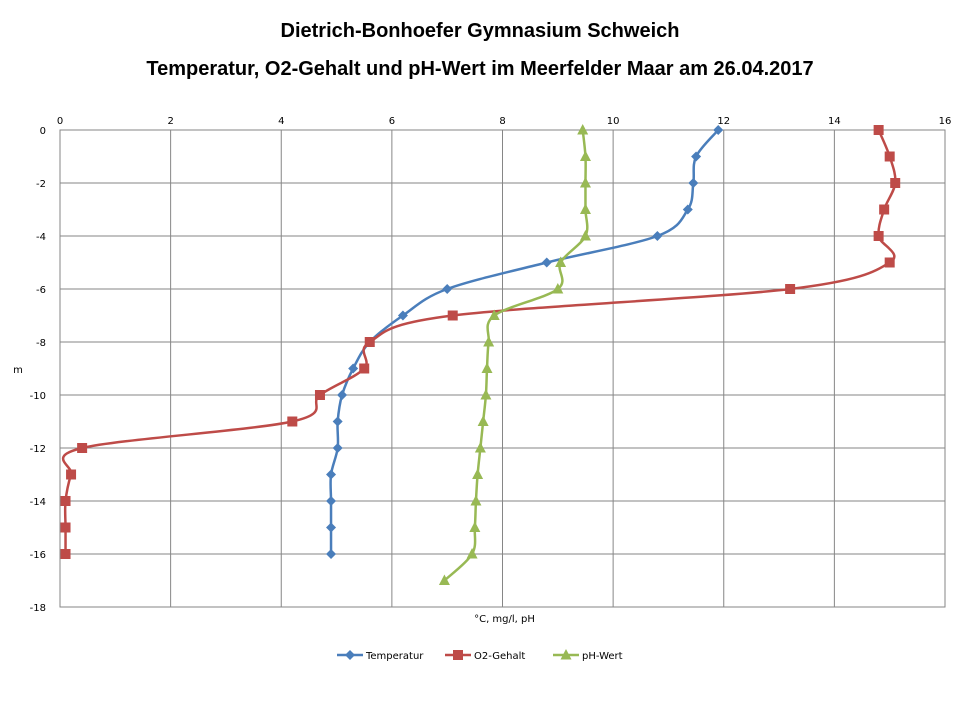  Describe the element at coordinates (38, 370) in the screenshot. I see `y-tick-labels: 0 -2 -4 -6 -8 -10 -12 -14 -16 -18` at that location.